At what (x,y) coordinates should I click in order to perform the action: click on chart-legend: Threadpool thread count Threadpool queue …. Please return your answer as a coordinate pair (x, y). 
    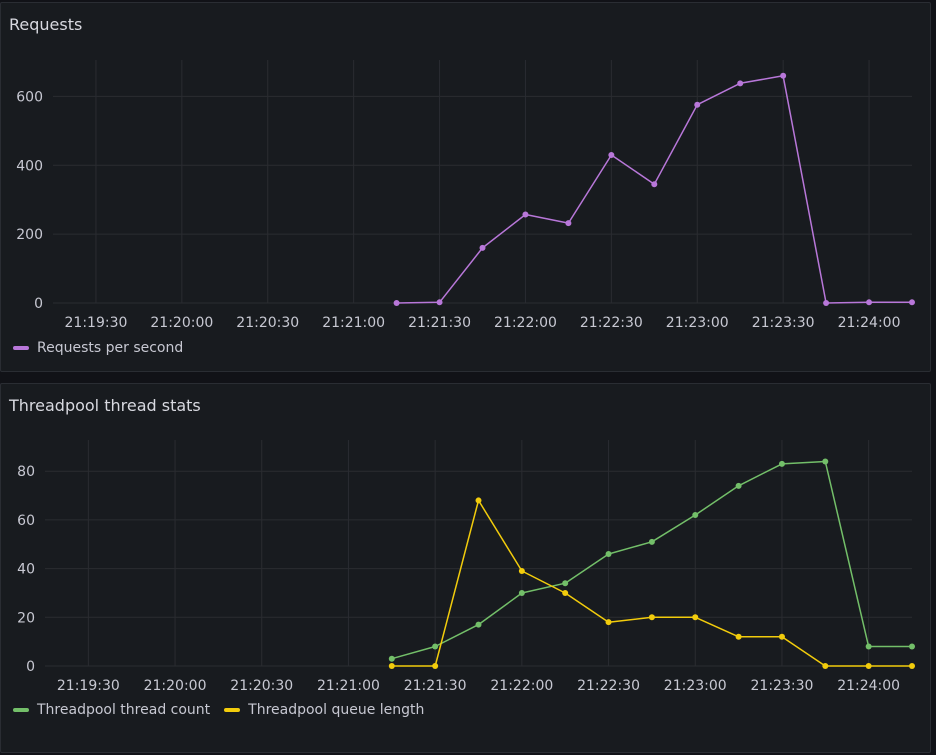
    Looking at the image, I should click on (218, 710).